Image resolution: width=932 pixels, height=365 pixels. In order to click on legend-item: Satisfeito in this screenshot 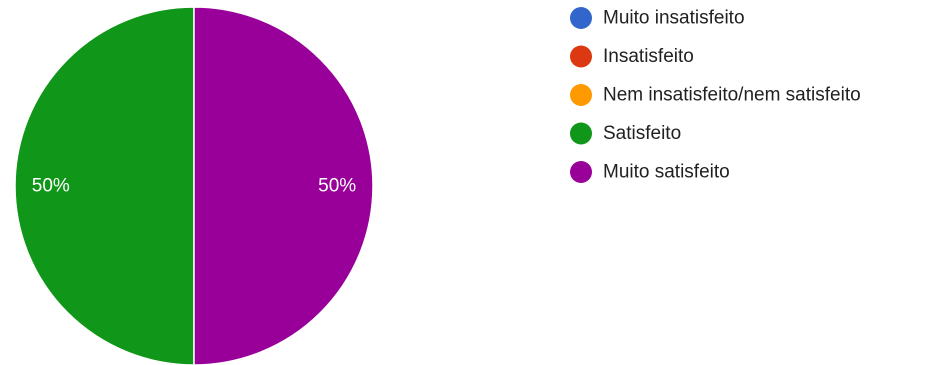, I will do `click(625, 133)`.